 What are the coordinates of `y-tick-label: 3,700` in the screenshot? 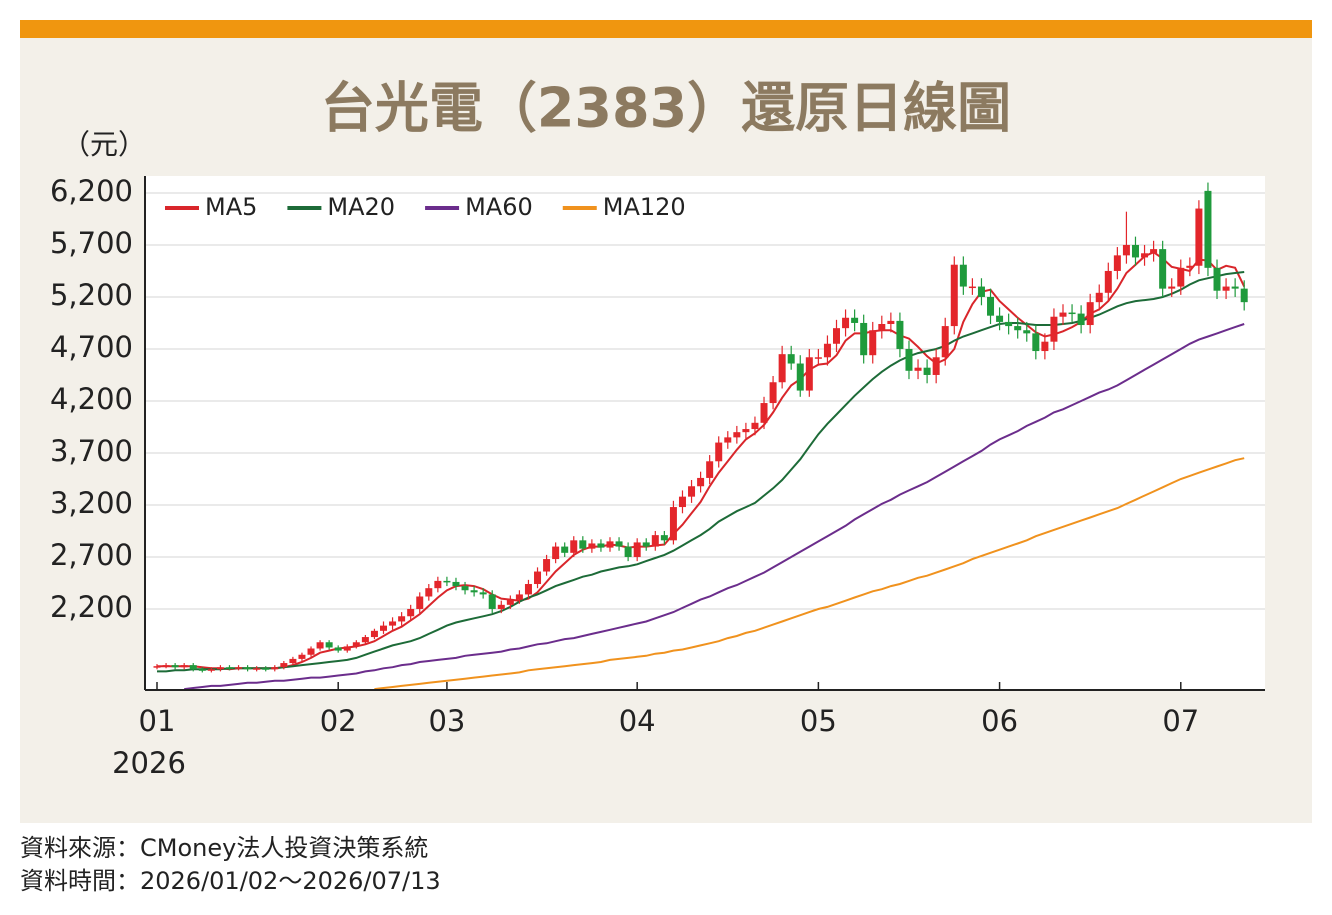 It's located at (91, 451).